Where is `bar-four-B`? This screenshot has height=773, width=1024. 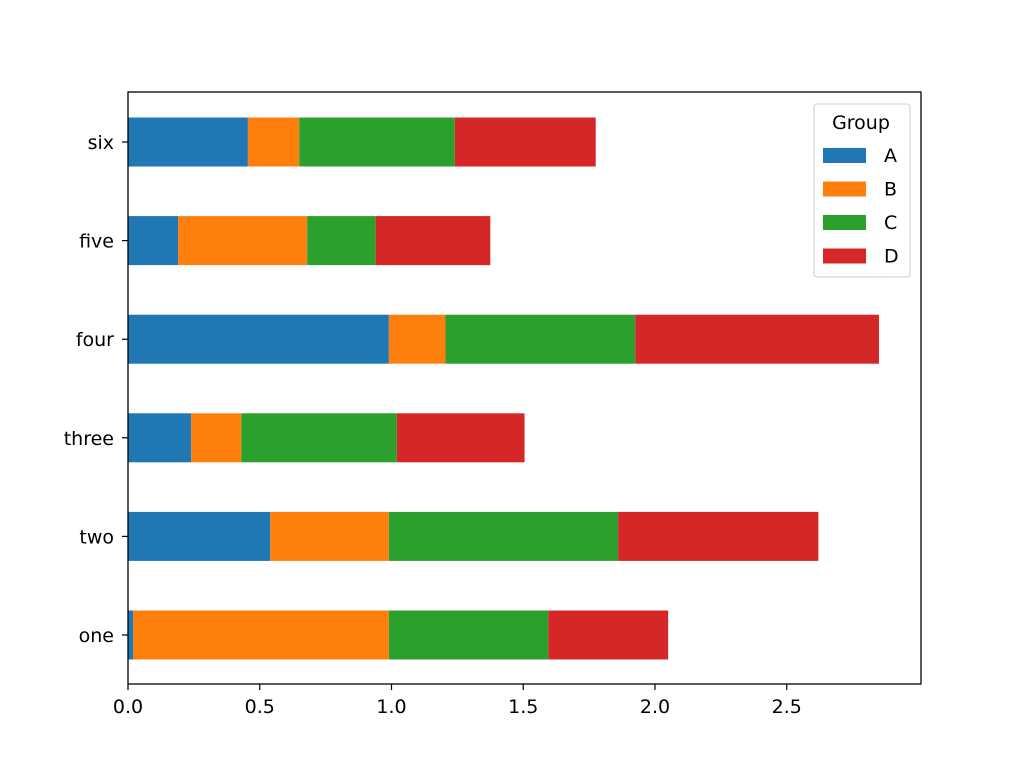 bar-four-B is located at coordinates (417, 339).